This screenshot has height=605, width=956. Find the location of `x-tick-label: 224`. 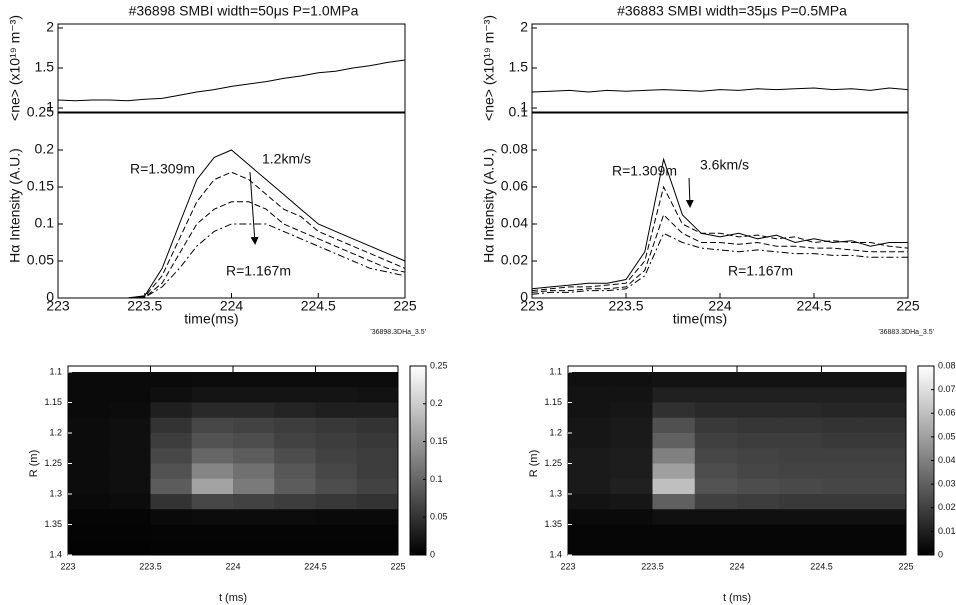

x-tick-label: 224 is located at coordinates (232, 306).